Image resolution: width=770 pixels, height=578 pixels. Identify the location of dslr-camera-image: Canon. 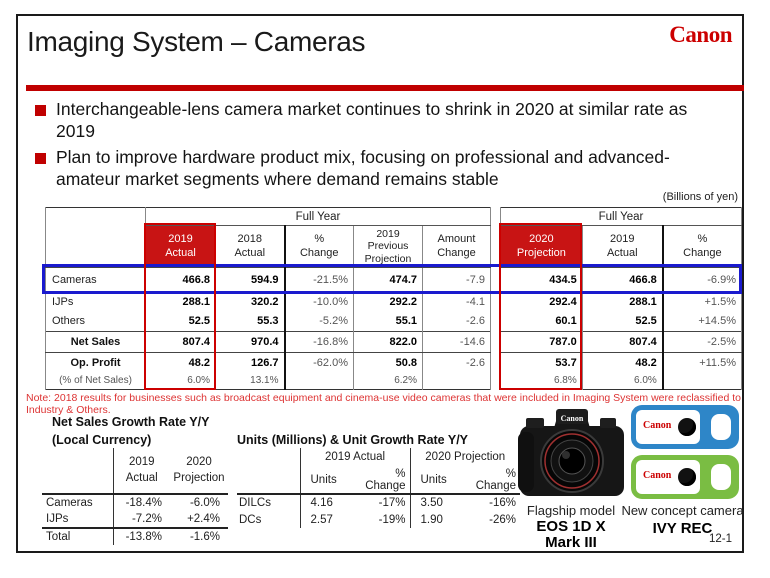
(571, 452).